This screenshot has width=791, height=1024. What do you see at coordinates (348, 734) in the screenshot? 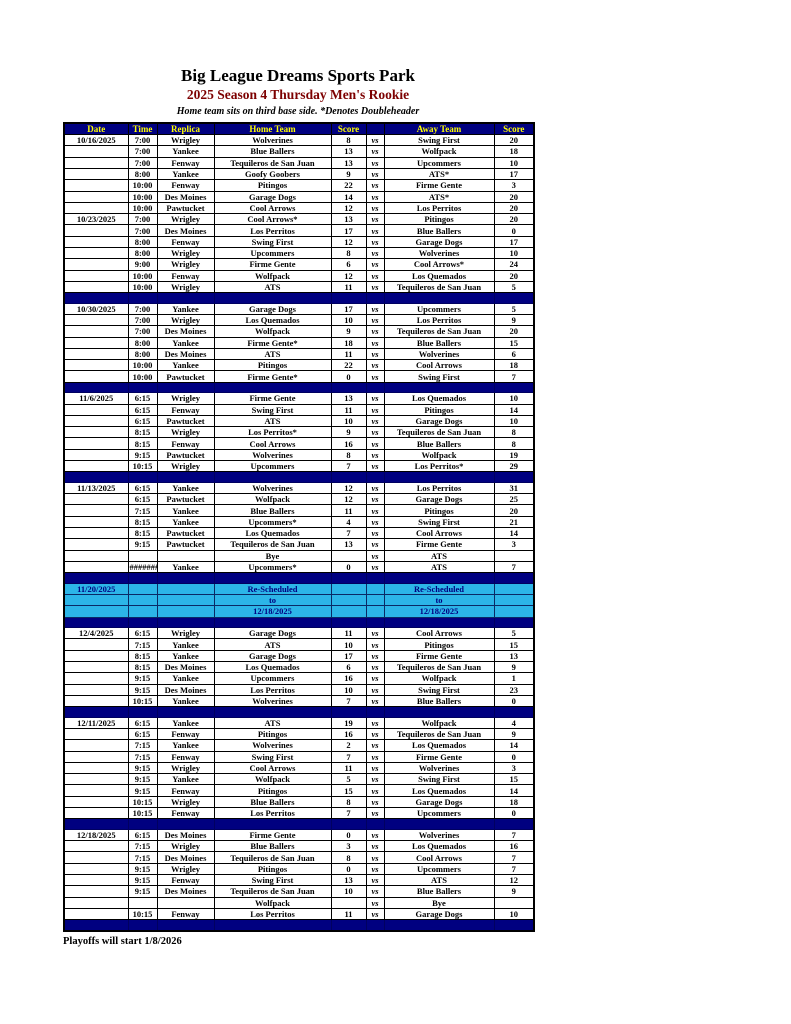
I see `cell-home-score: 16` at bounding box center [348, 734].